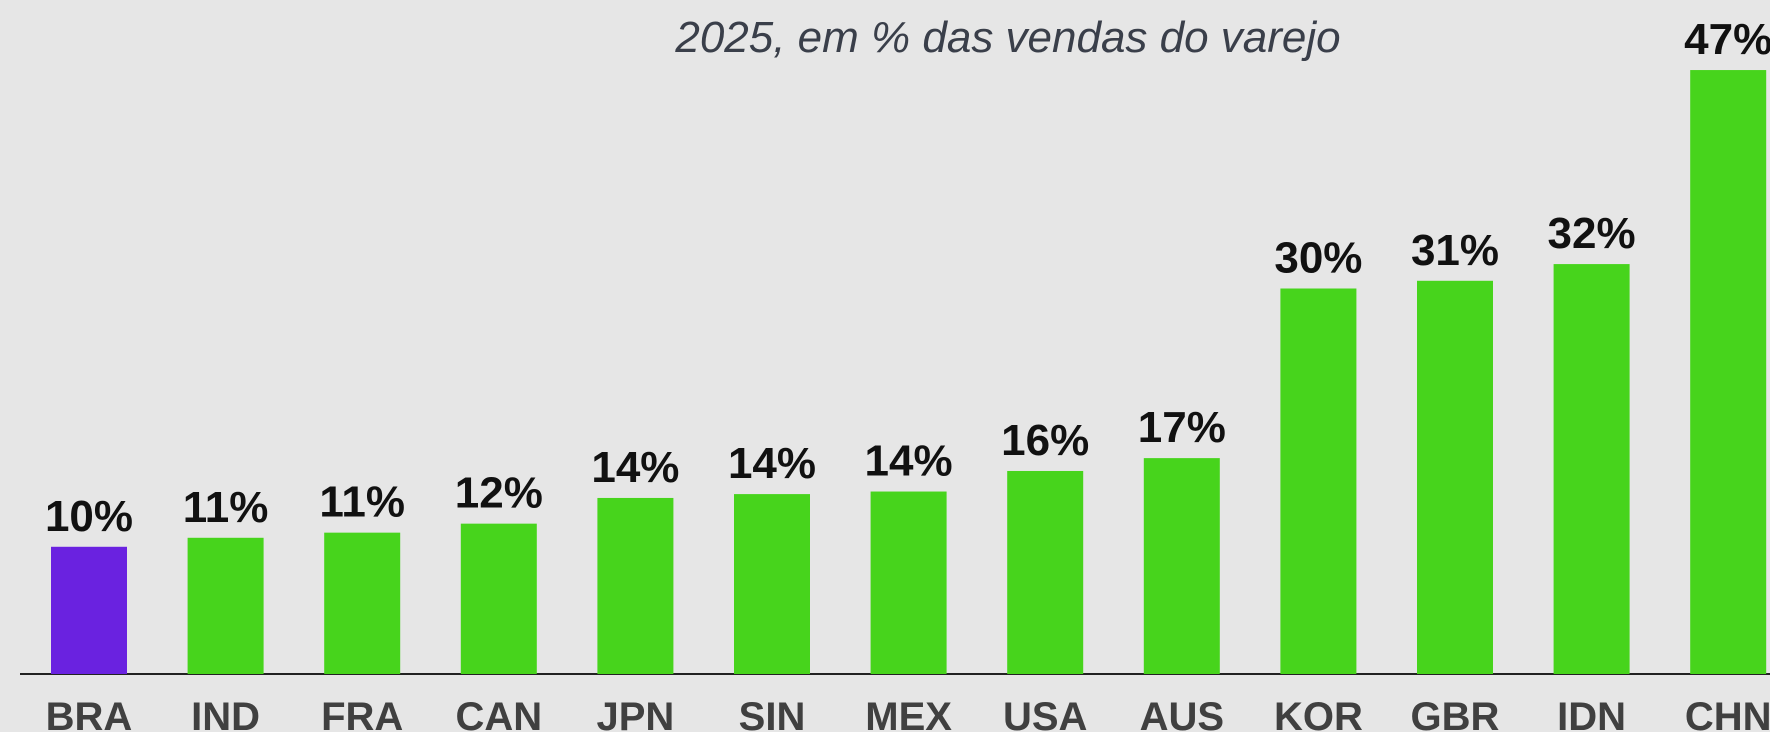  I want to click on x-tick-label: BRA, so click(89, 713).